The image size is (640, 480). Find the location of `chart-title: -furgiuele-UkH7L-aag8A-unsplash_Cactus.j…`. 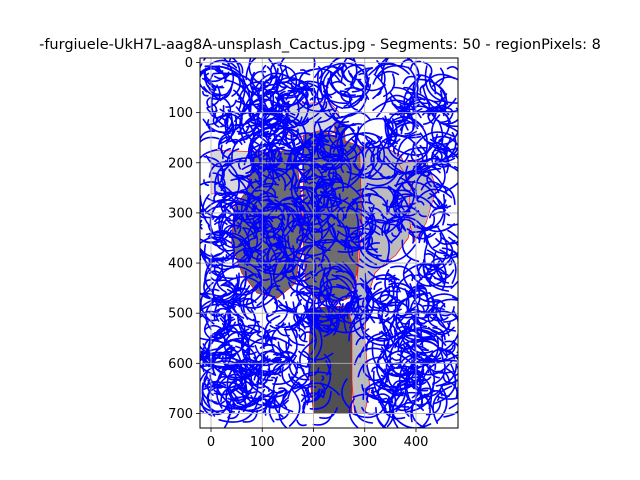

chart-title: -furgiuele-UkH7L-aag8A-unsplash_Cactus.j… is located at coordinates (320, 45).